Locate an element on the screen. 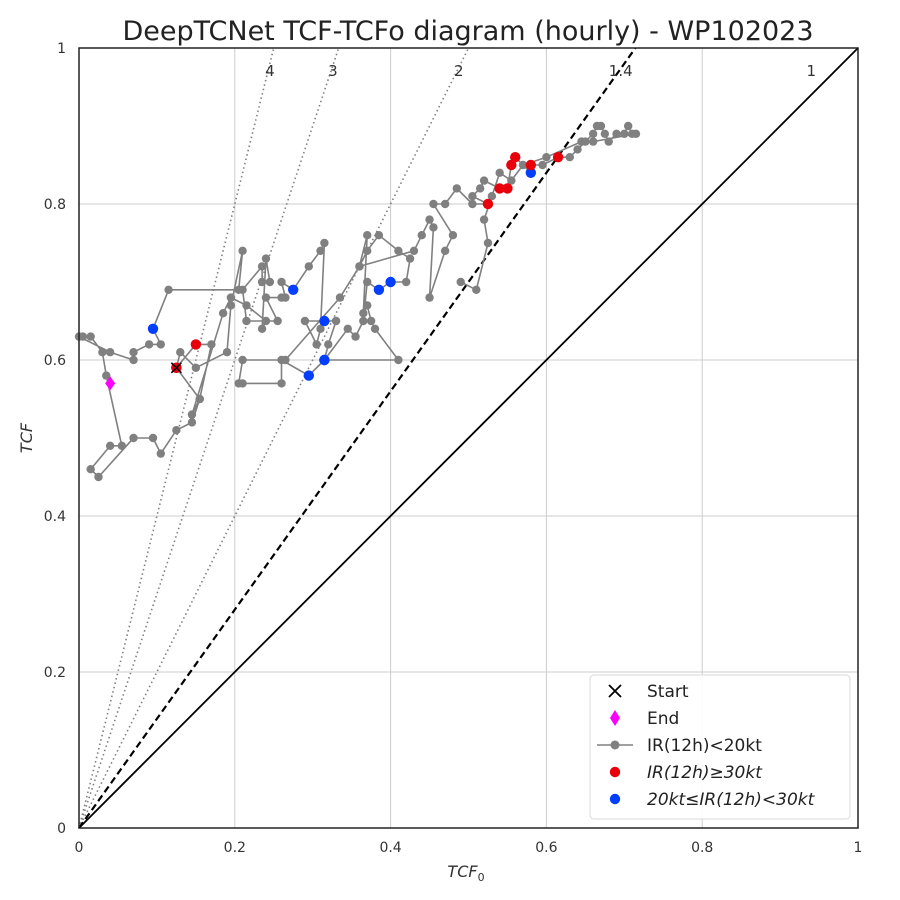 Image resolution: width=900 pixels, height=900 pixels. legend-label-weak: IR(12h)<20kt is located at coordinates (704, 746).